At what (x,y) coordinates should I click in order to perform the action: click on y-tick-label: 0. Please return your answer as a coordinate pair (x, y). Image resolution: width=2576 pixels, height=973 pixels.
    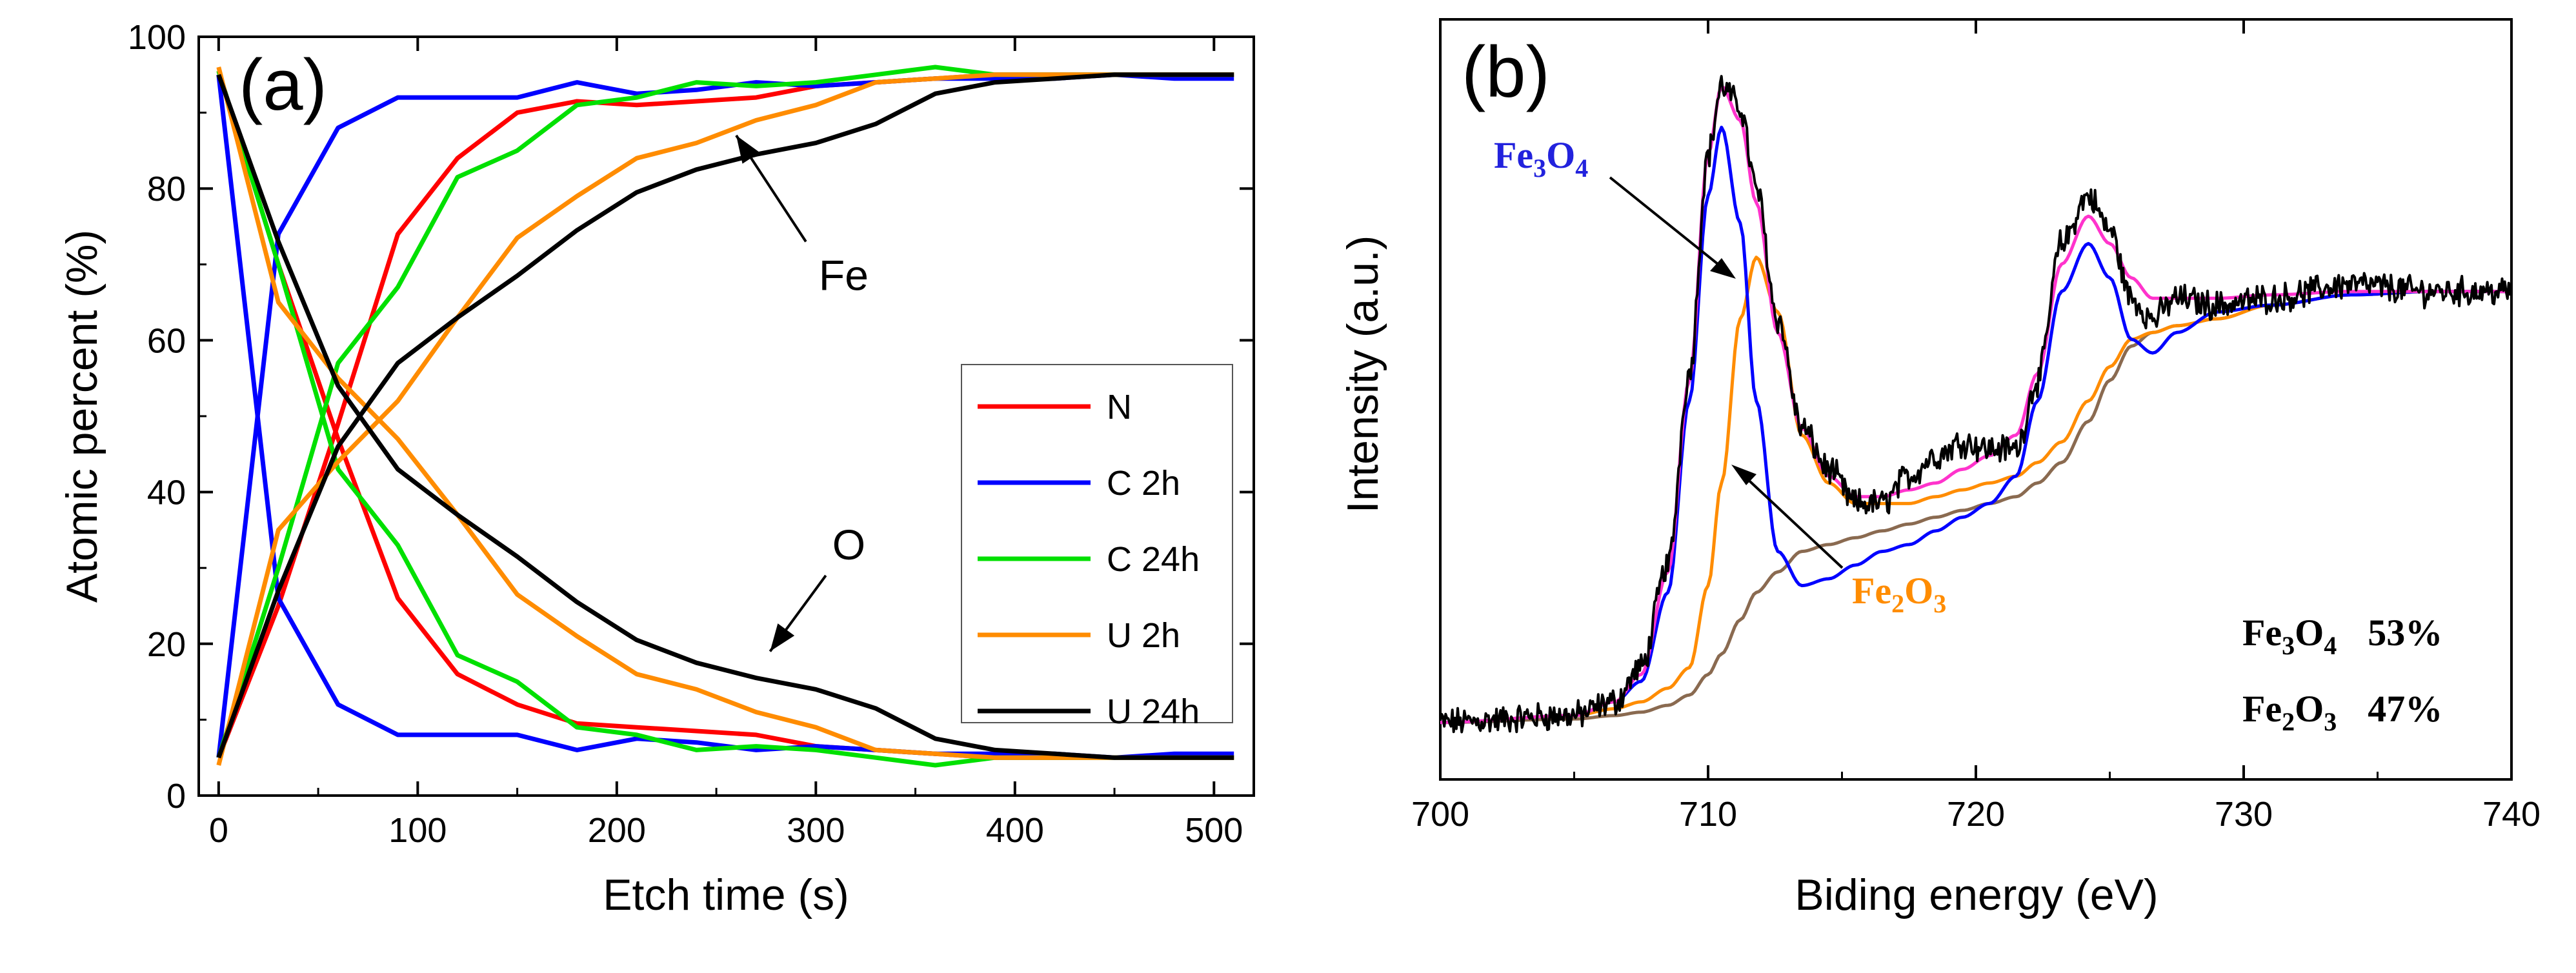
    Looking at the image, I should click on (176, 797).